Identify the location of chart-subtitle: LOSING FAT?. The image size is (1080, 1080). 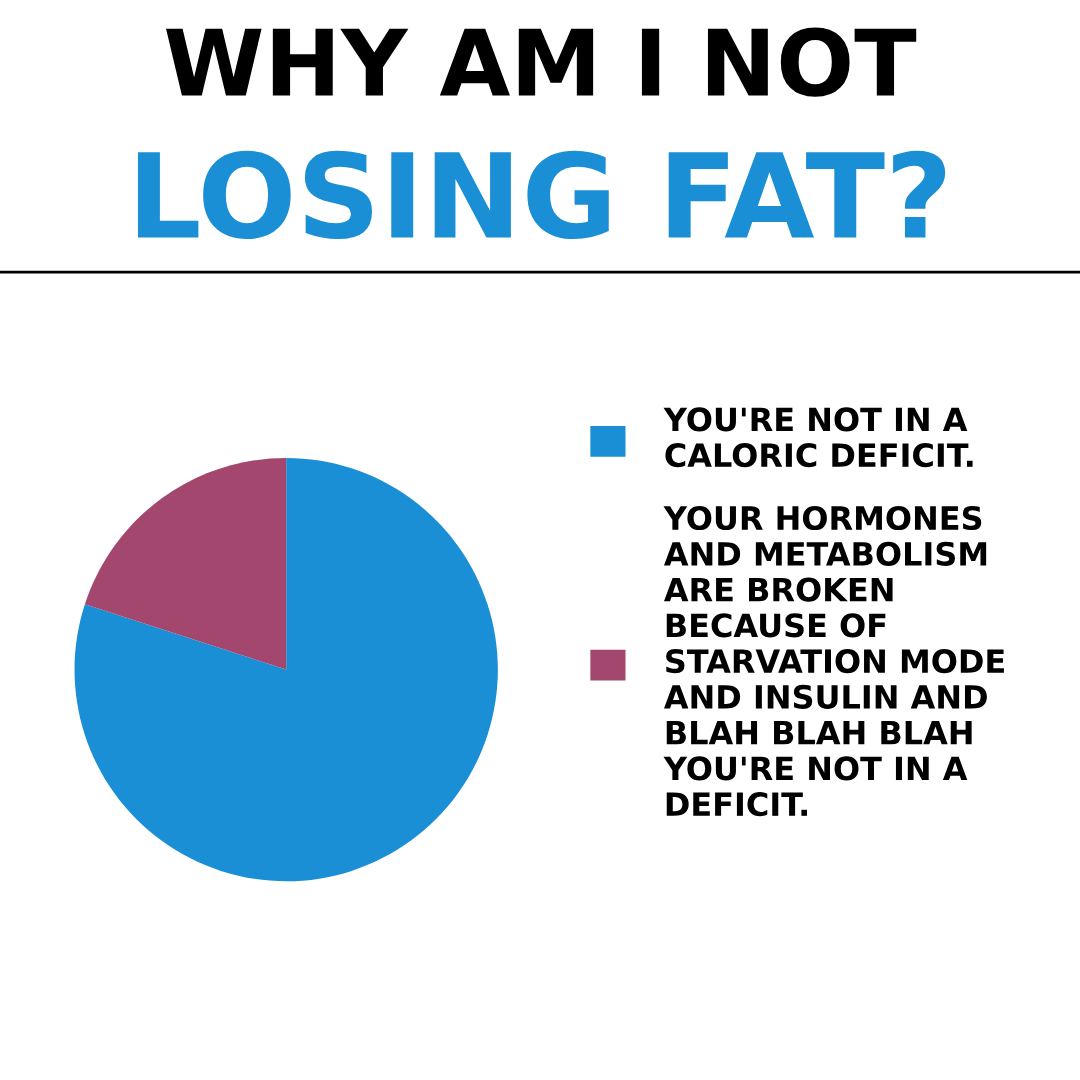
(541, 195).